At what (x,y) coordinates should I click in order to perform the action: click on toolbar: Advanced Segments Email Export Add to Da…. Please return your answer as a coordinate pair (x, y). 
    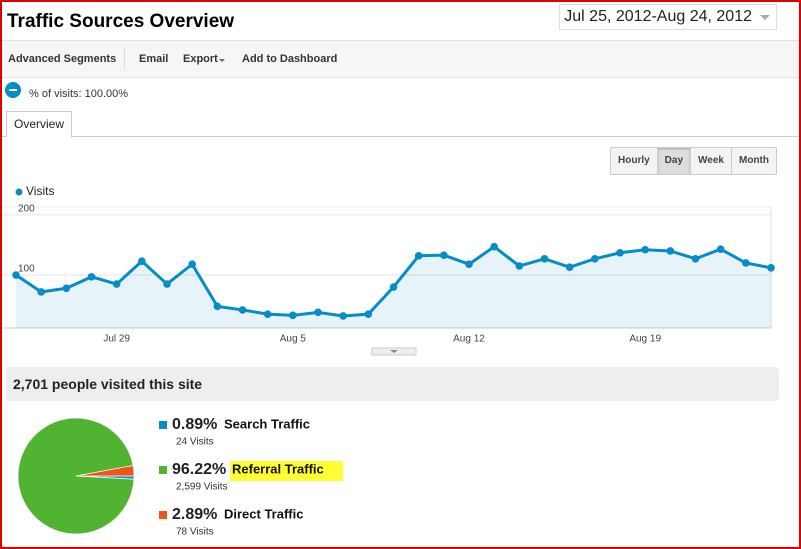
    Looking at the image, I should click on (400, 59).